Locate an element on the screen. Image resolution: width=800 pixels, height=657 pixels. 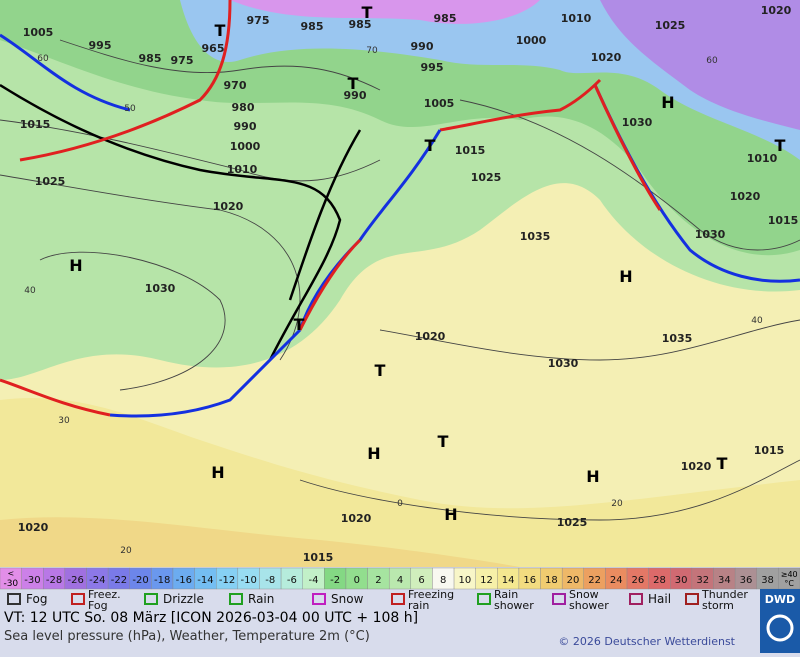
symbol-label: Snow shower is located at coordinates (589, 600).